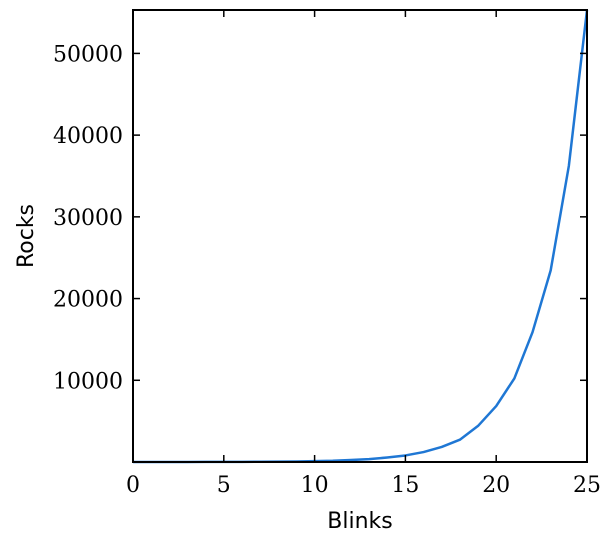 This screenshot has height=537, width=605. What do you see at coordinates (359, 521) in the screenshot?
I see `x-axis-label: Blinks` at bounding box center [359, 521].